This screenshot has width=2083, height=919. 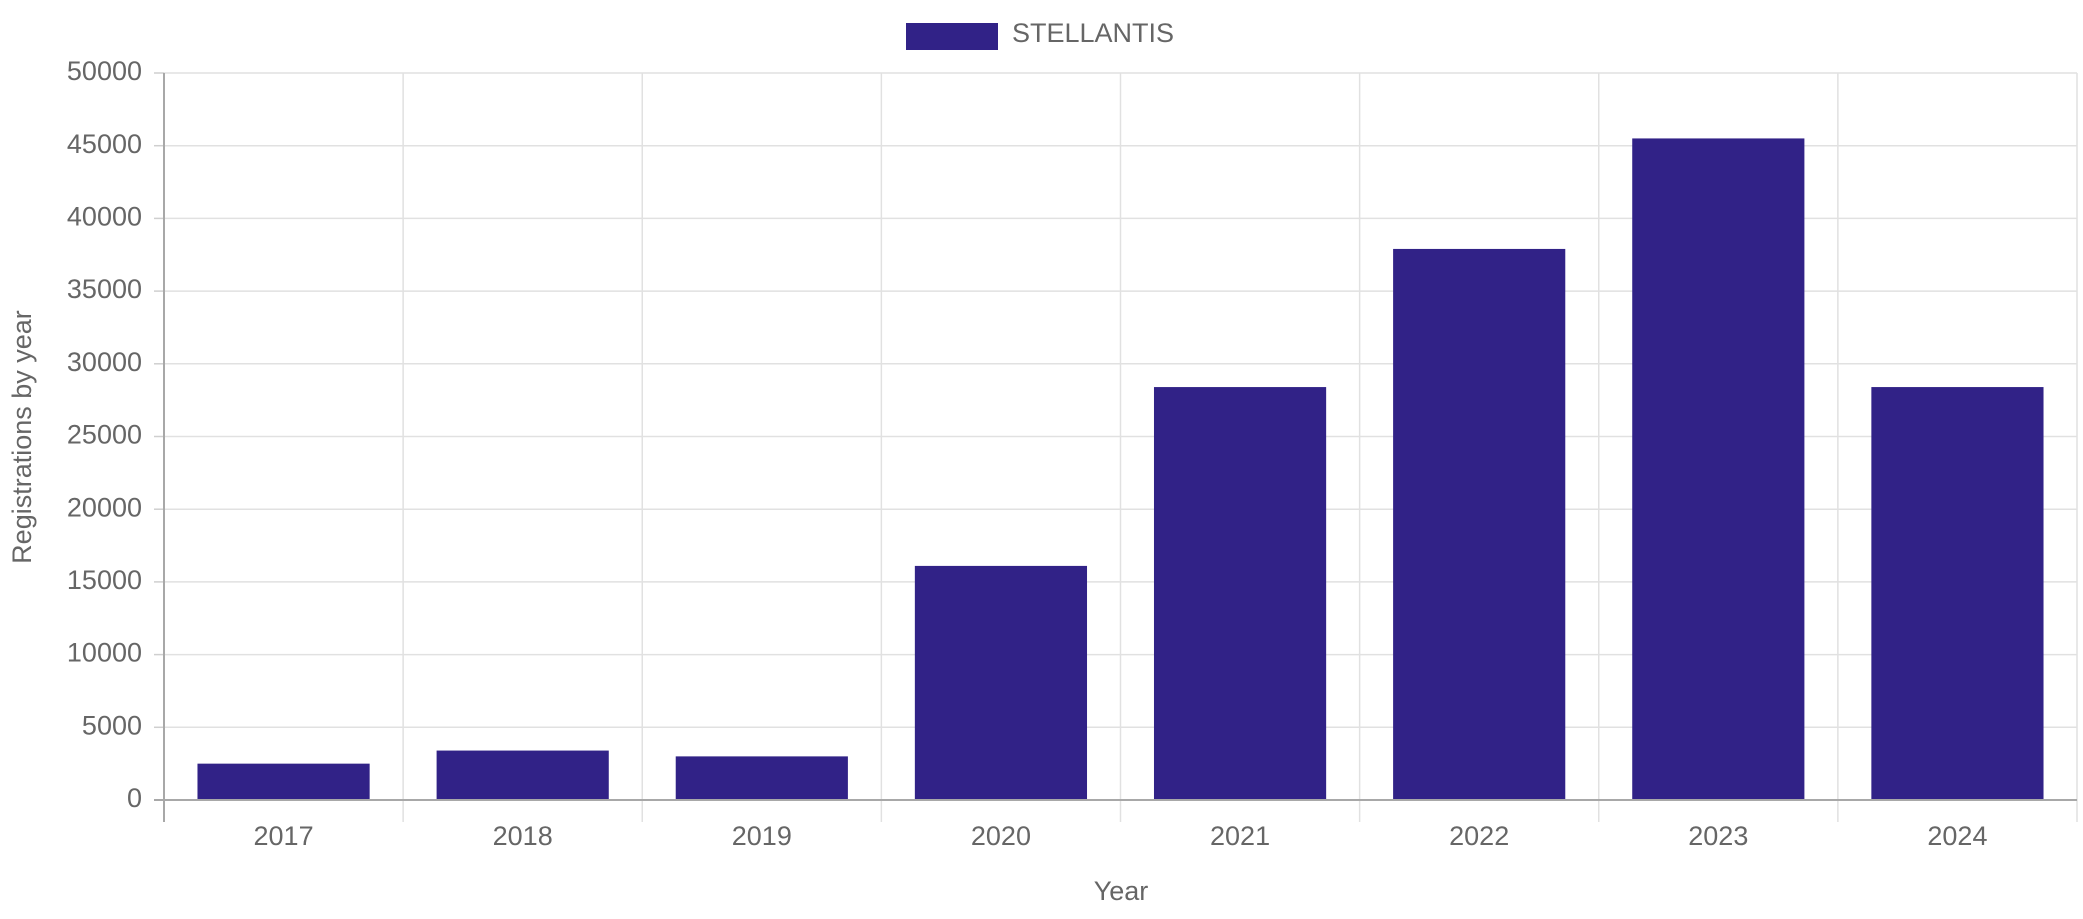 What do you see at coordinates (1479, 524) in the screenshot?
I see `bar-2022` at bounding box center [1479, 524].